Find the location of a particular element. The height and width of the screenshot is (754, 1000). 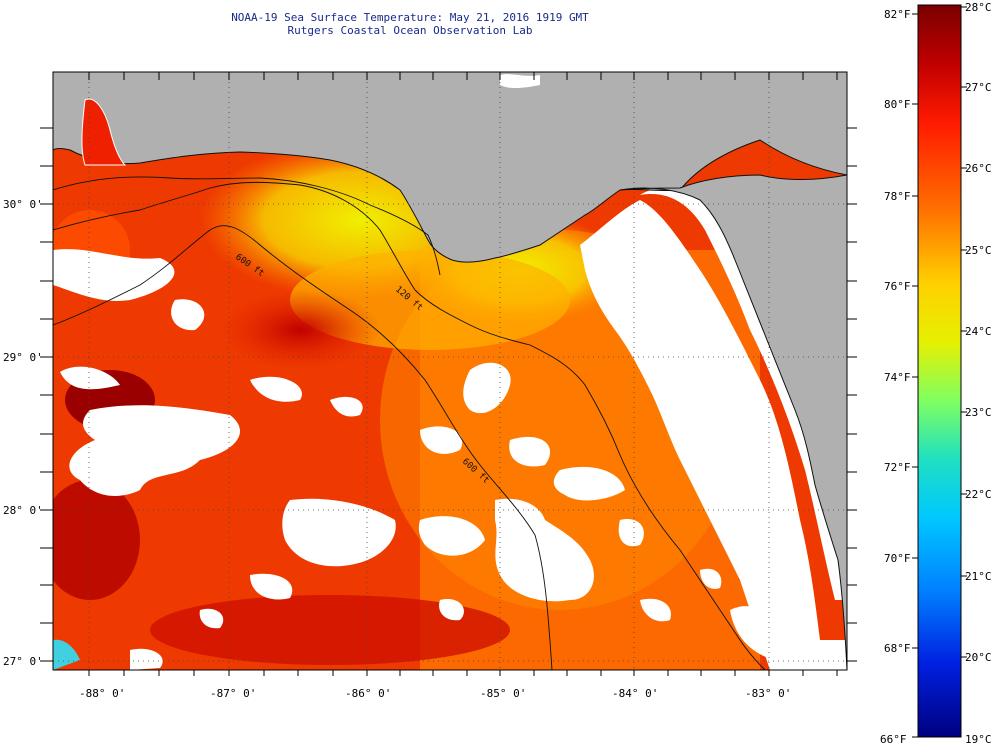

lat-label-29: 29° 0' is located at coordinates (23, 357).